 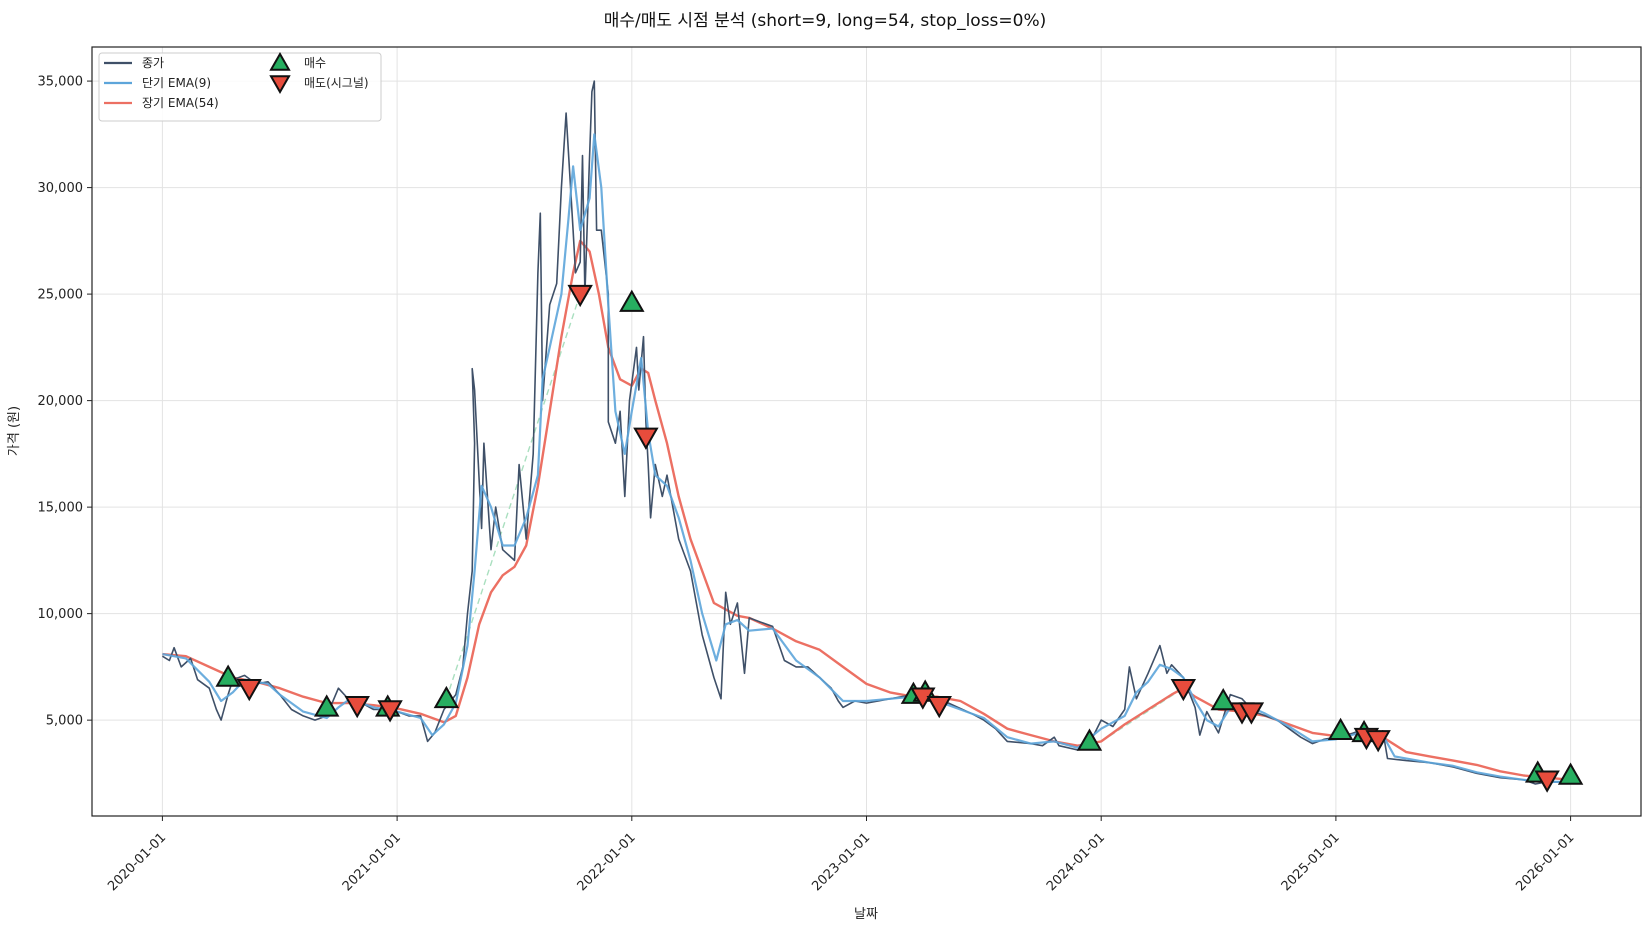 What do you see at coordinates (866, 914) in the screenshot?
I see `x-axis-label: 날짜` at bounding box center [866, 914].